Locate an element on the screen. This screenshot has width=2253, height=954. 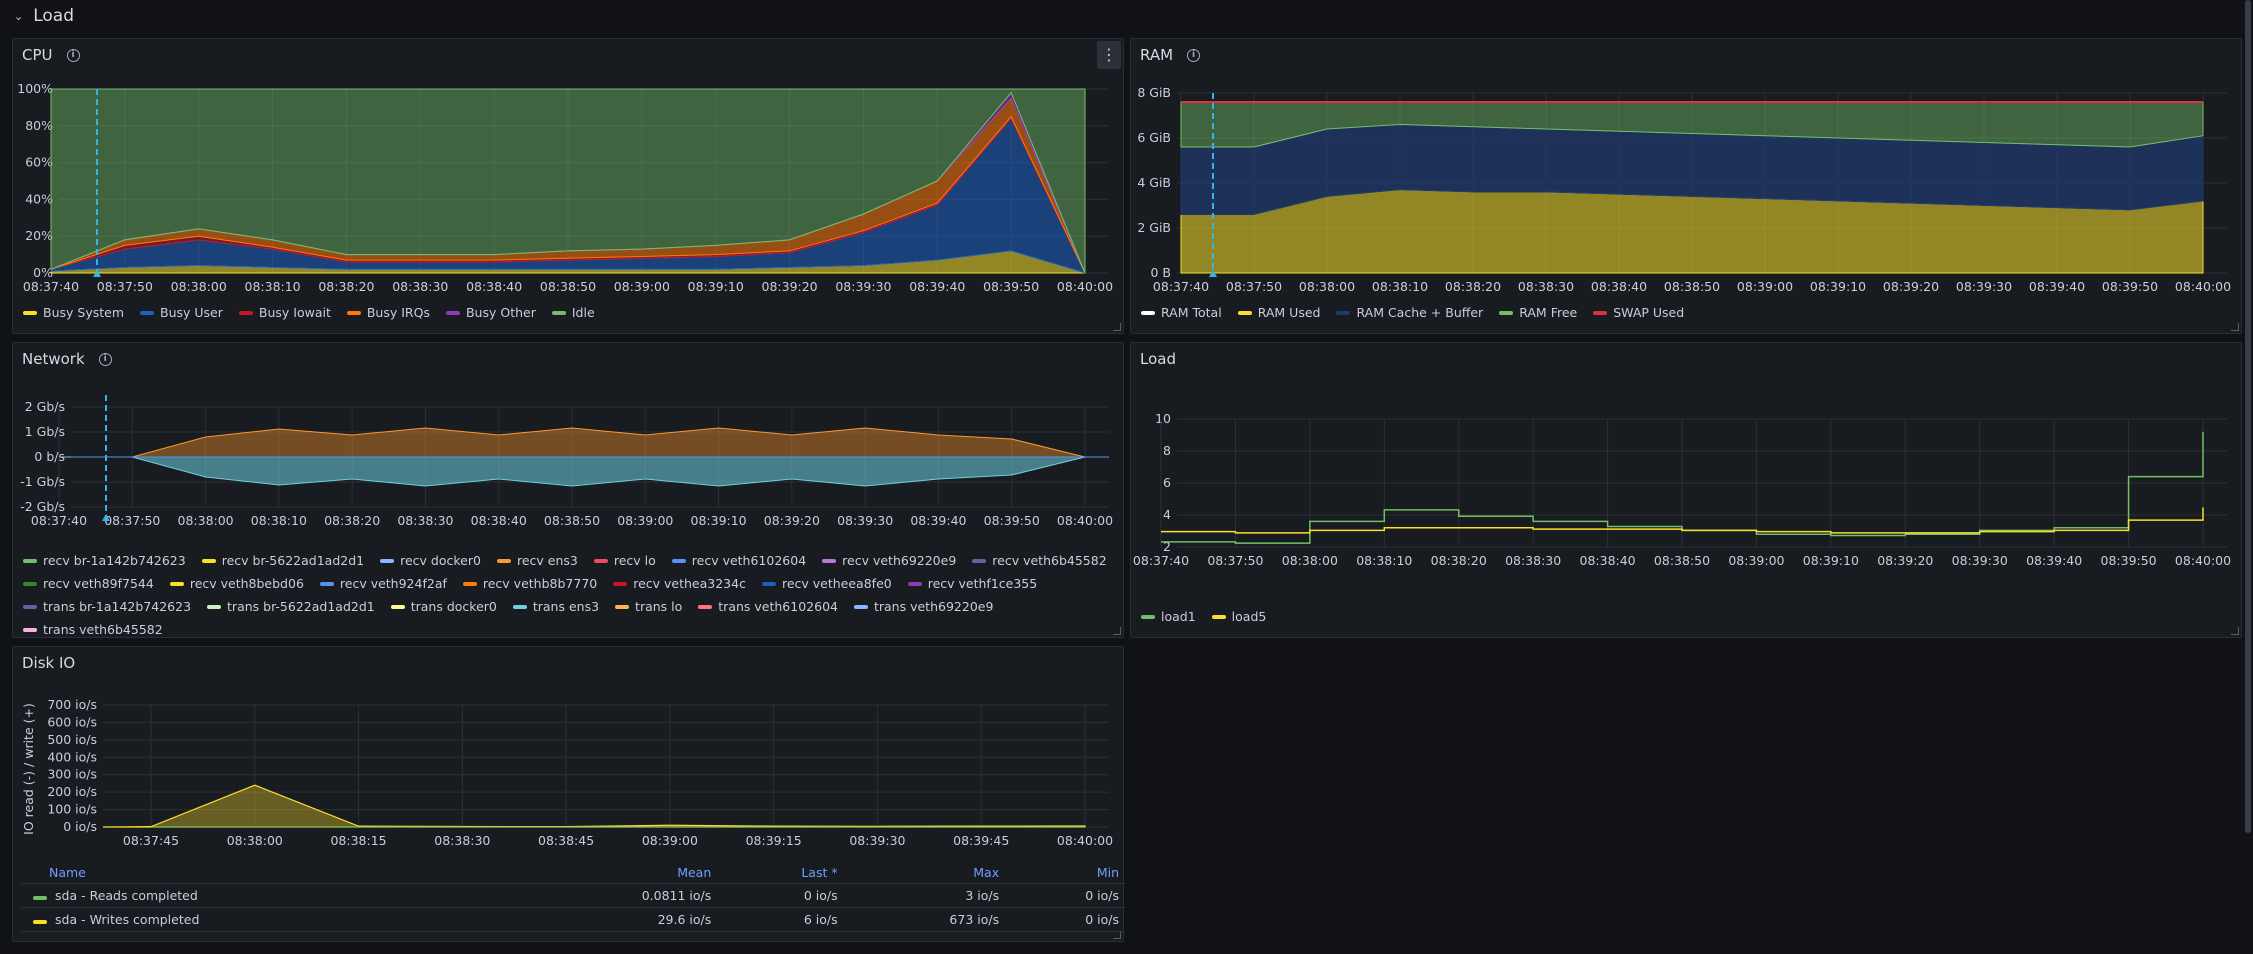
legend-label: recv veth6b45582 is located at coordinates (1049, 560).